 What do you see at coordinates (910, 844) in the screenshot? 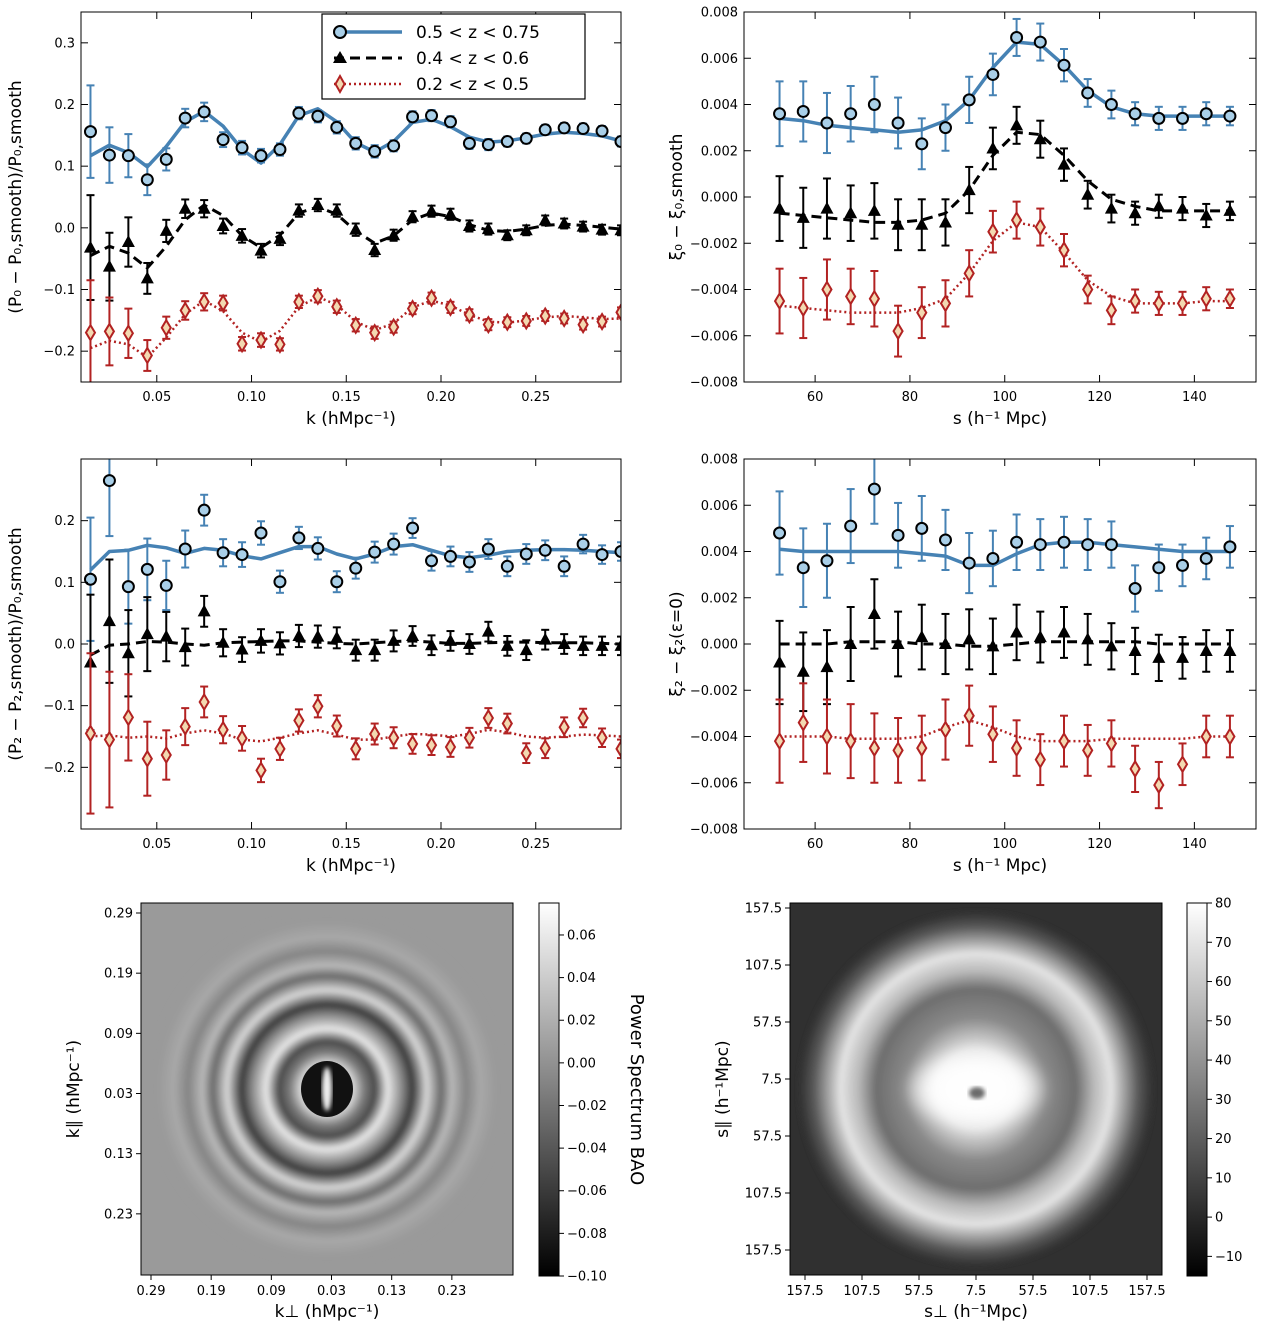
I see `x-tick-label: 80` at bounding box center [910, 844].